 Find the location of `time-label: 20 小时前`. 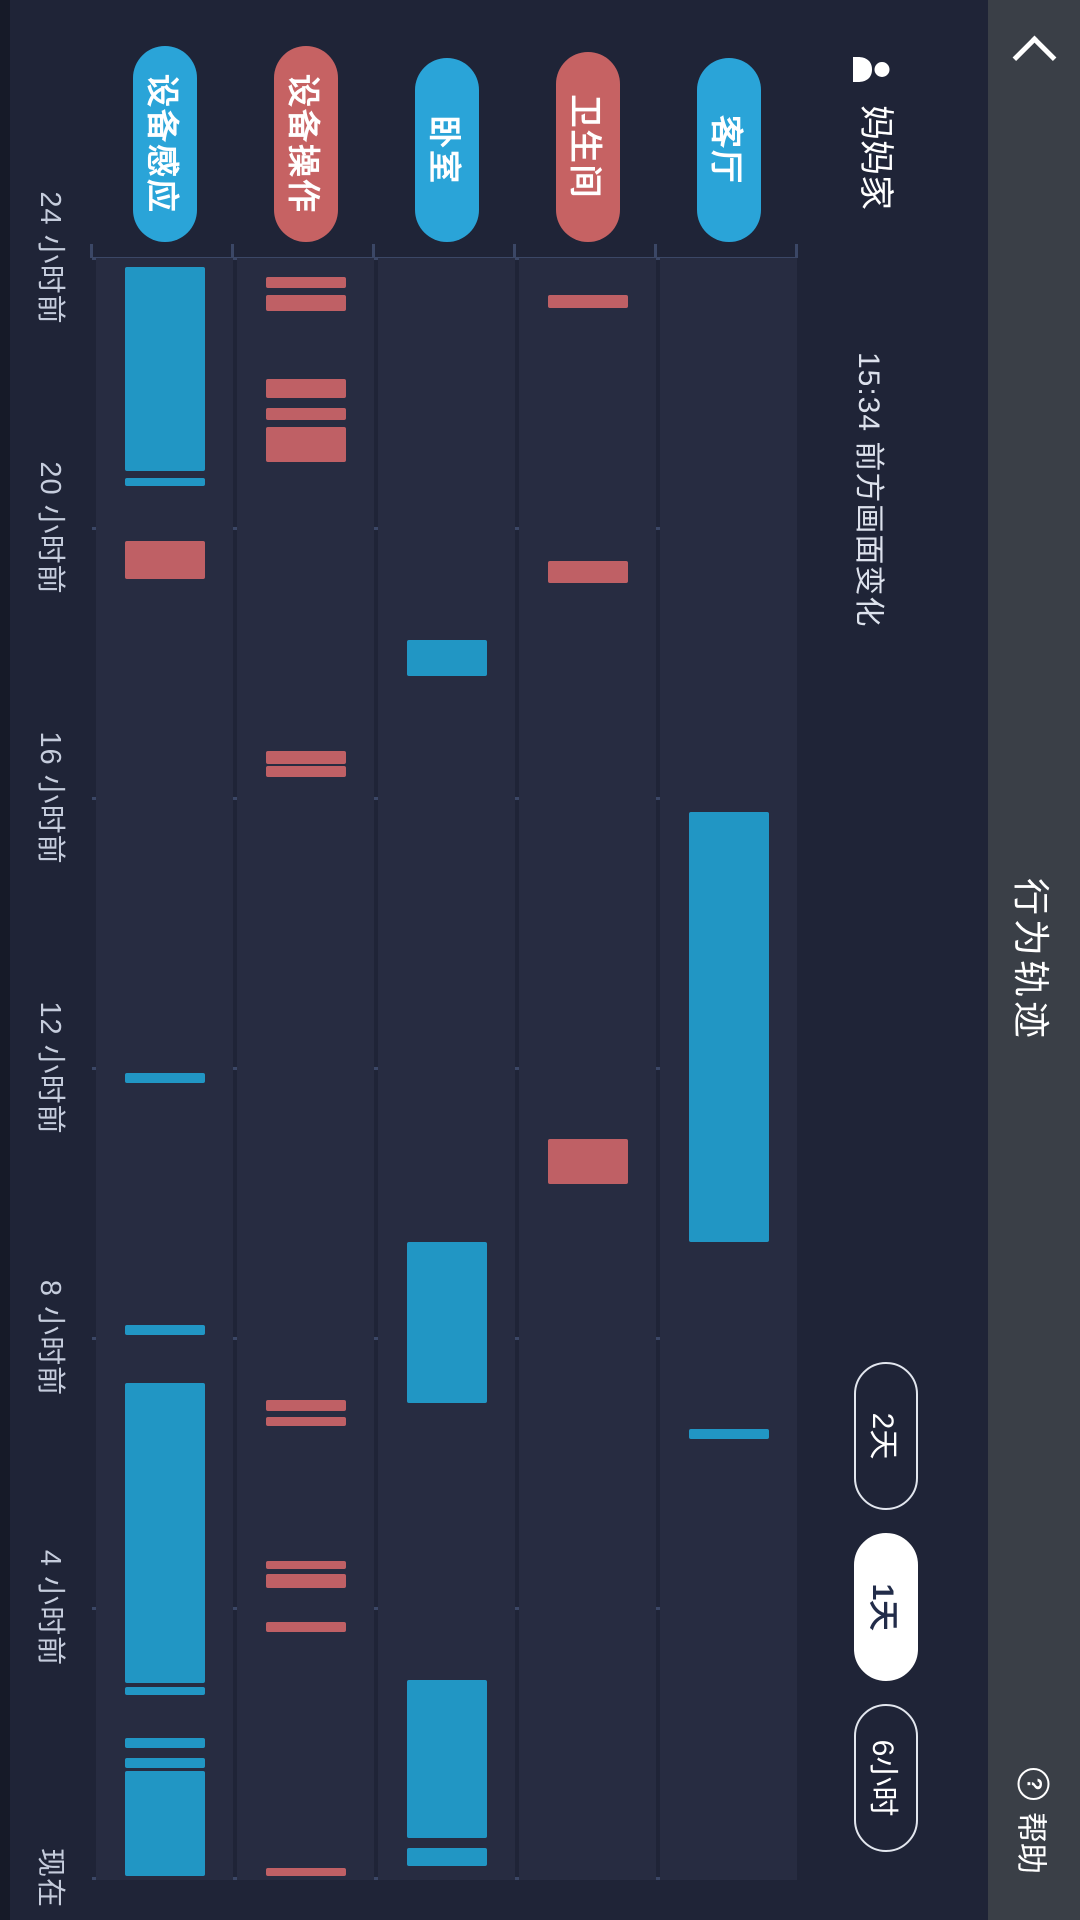

time-label: 20 小时前 is located at coordinates (50, 528).